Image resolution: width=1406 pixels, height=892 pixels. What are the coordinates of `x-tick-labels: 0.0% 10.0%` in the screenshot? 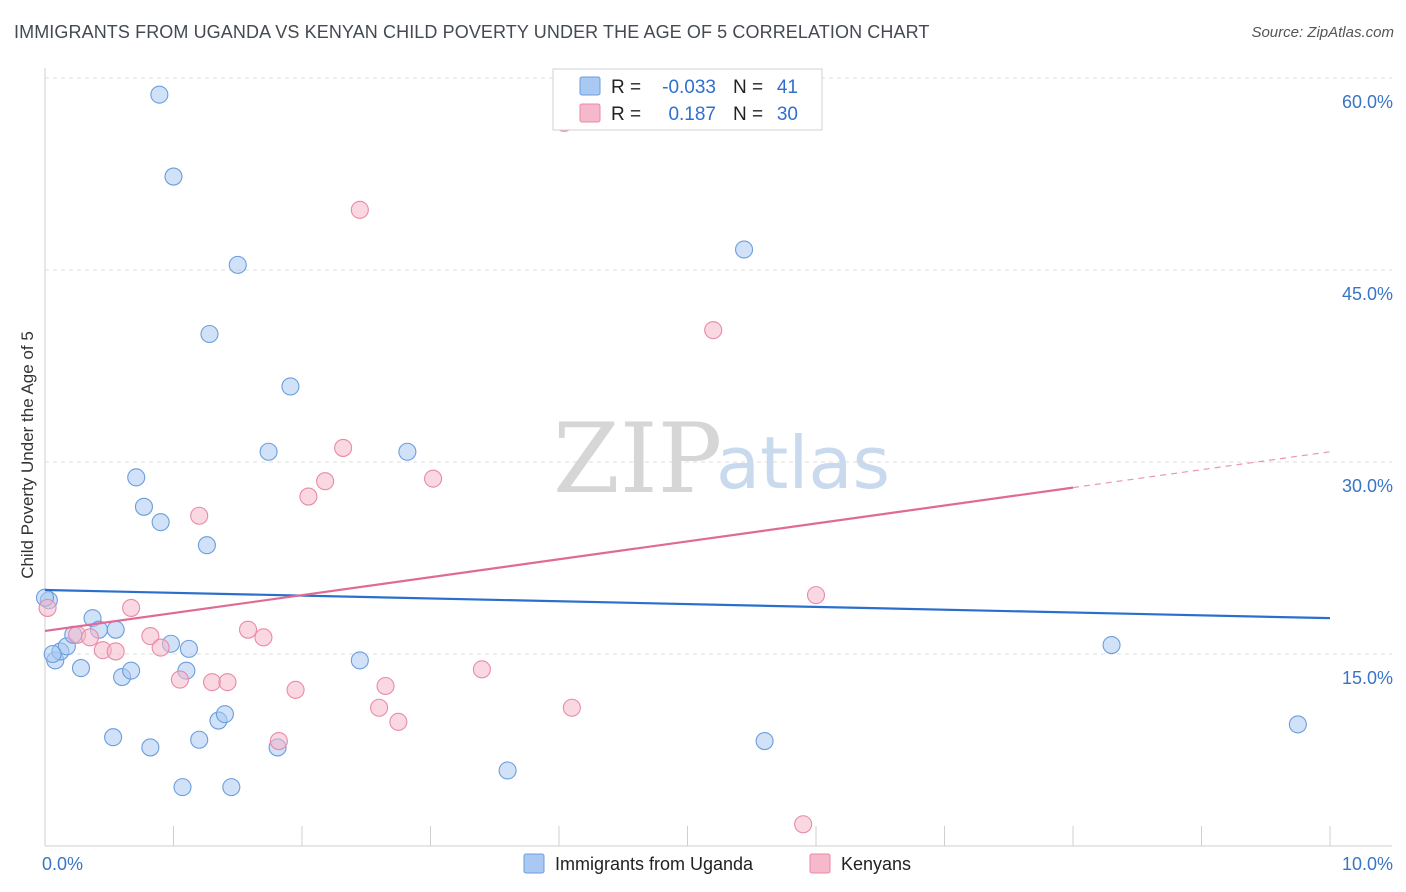 It's located at (717, 864).